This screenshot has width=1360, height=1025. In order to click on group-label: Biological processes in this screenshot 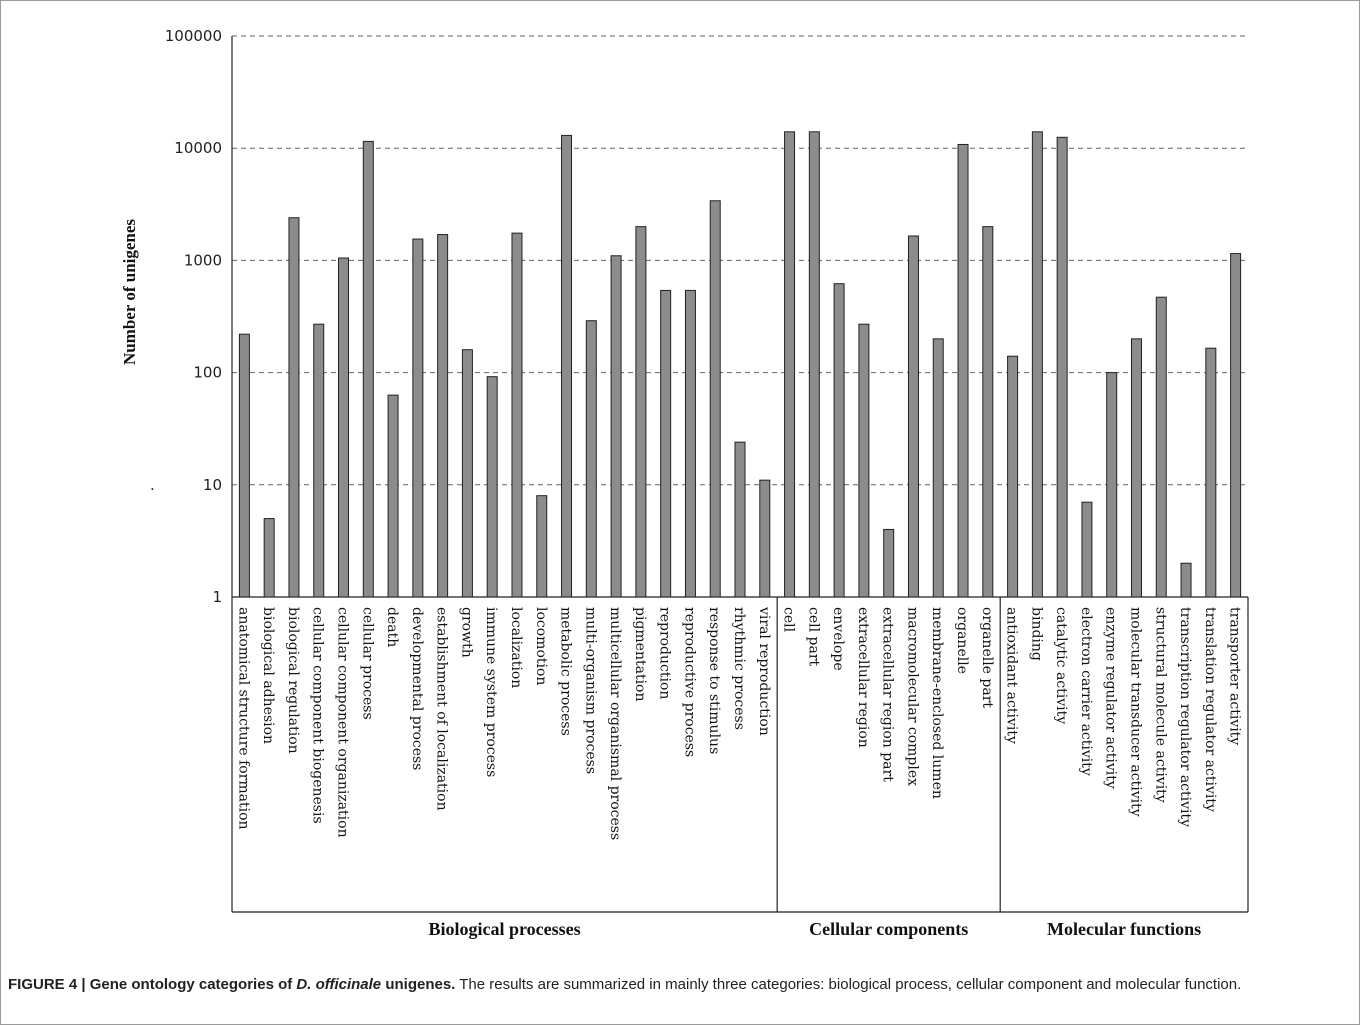, I will do `click(505, 929)`.